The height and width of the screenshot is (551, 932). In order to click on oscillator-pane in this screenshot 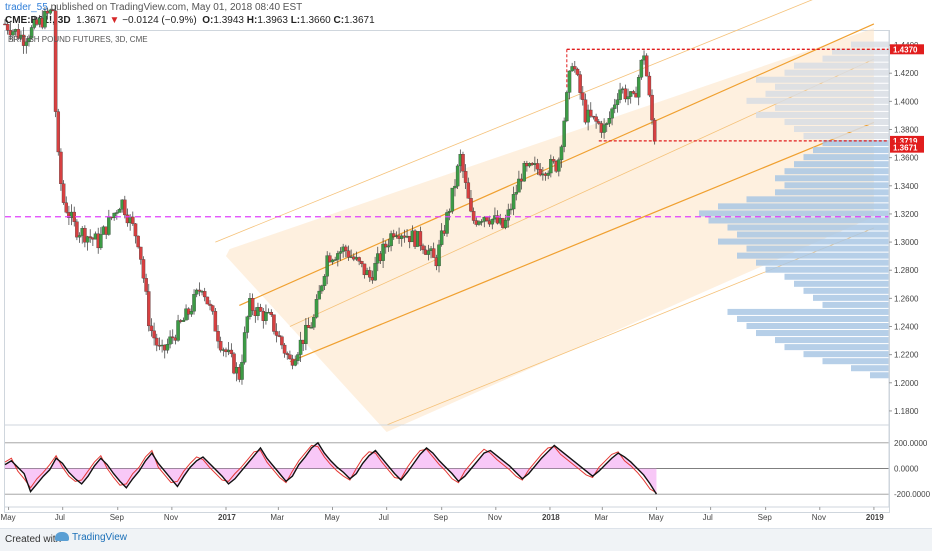, I will do `click(446, 468)`.